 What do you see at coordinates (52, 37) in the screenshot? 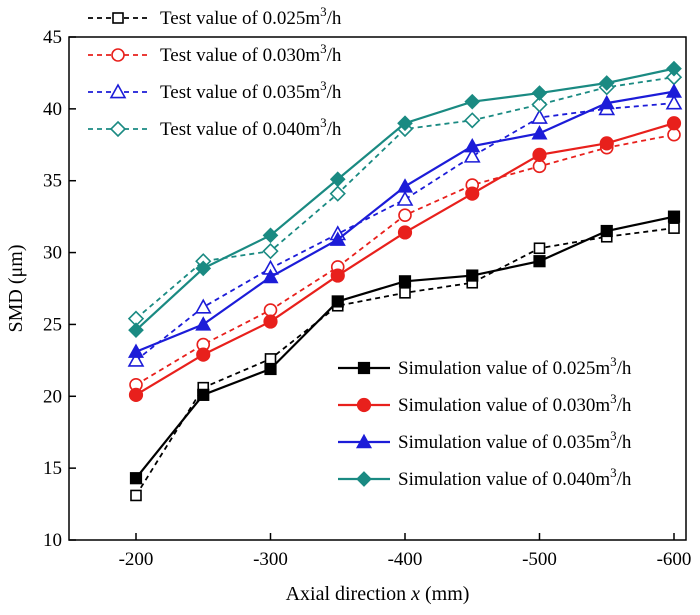
I see `y-tick-label: 45` at bounding box center [52, 37].